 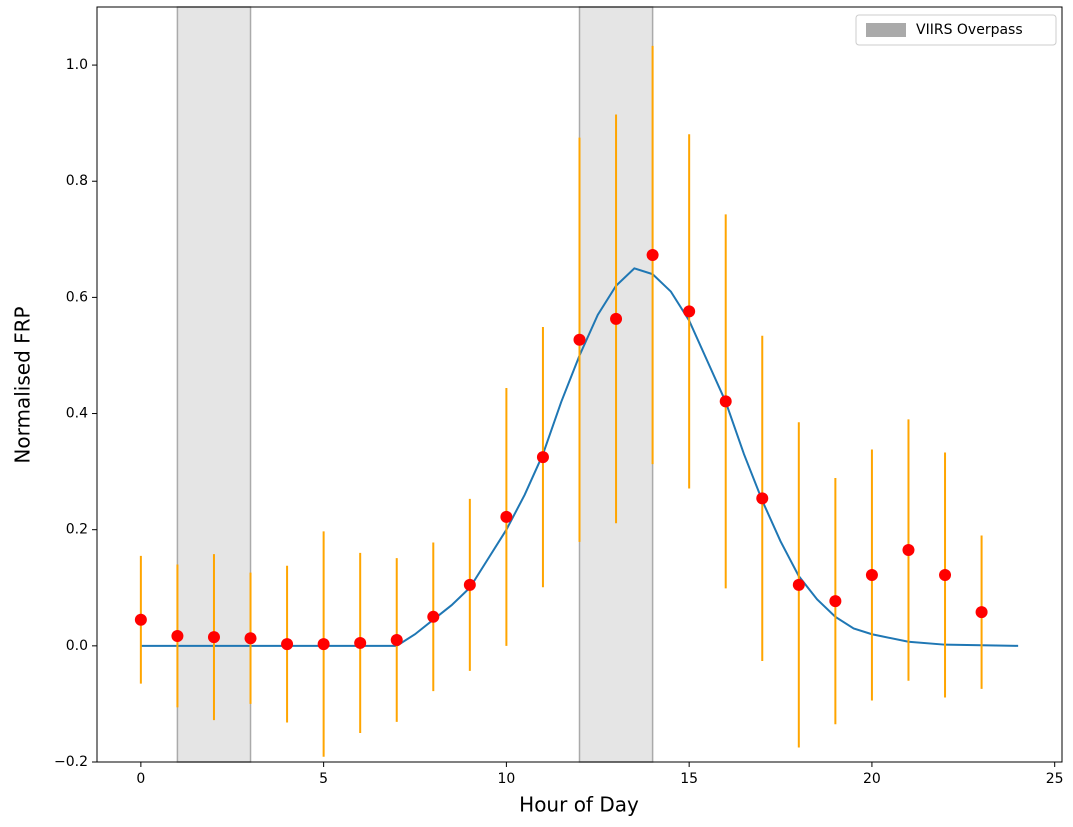 What do you see at coordinates (77, 414) in the screenshot?
I see `y-tick-label: 0.4` at bounding box center [77, 414].